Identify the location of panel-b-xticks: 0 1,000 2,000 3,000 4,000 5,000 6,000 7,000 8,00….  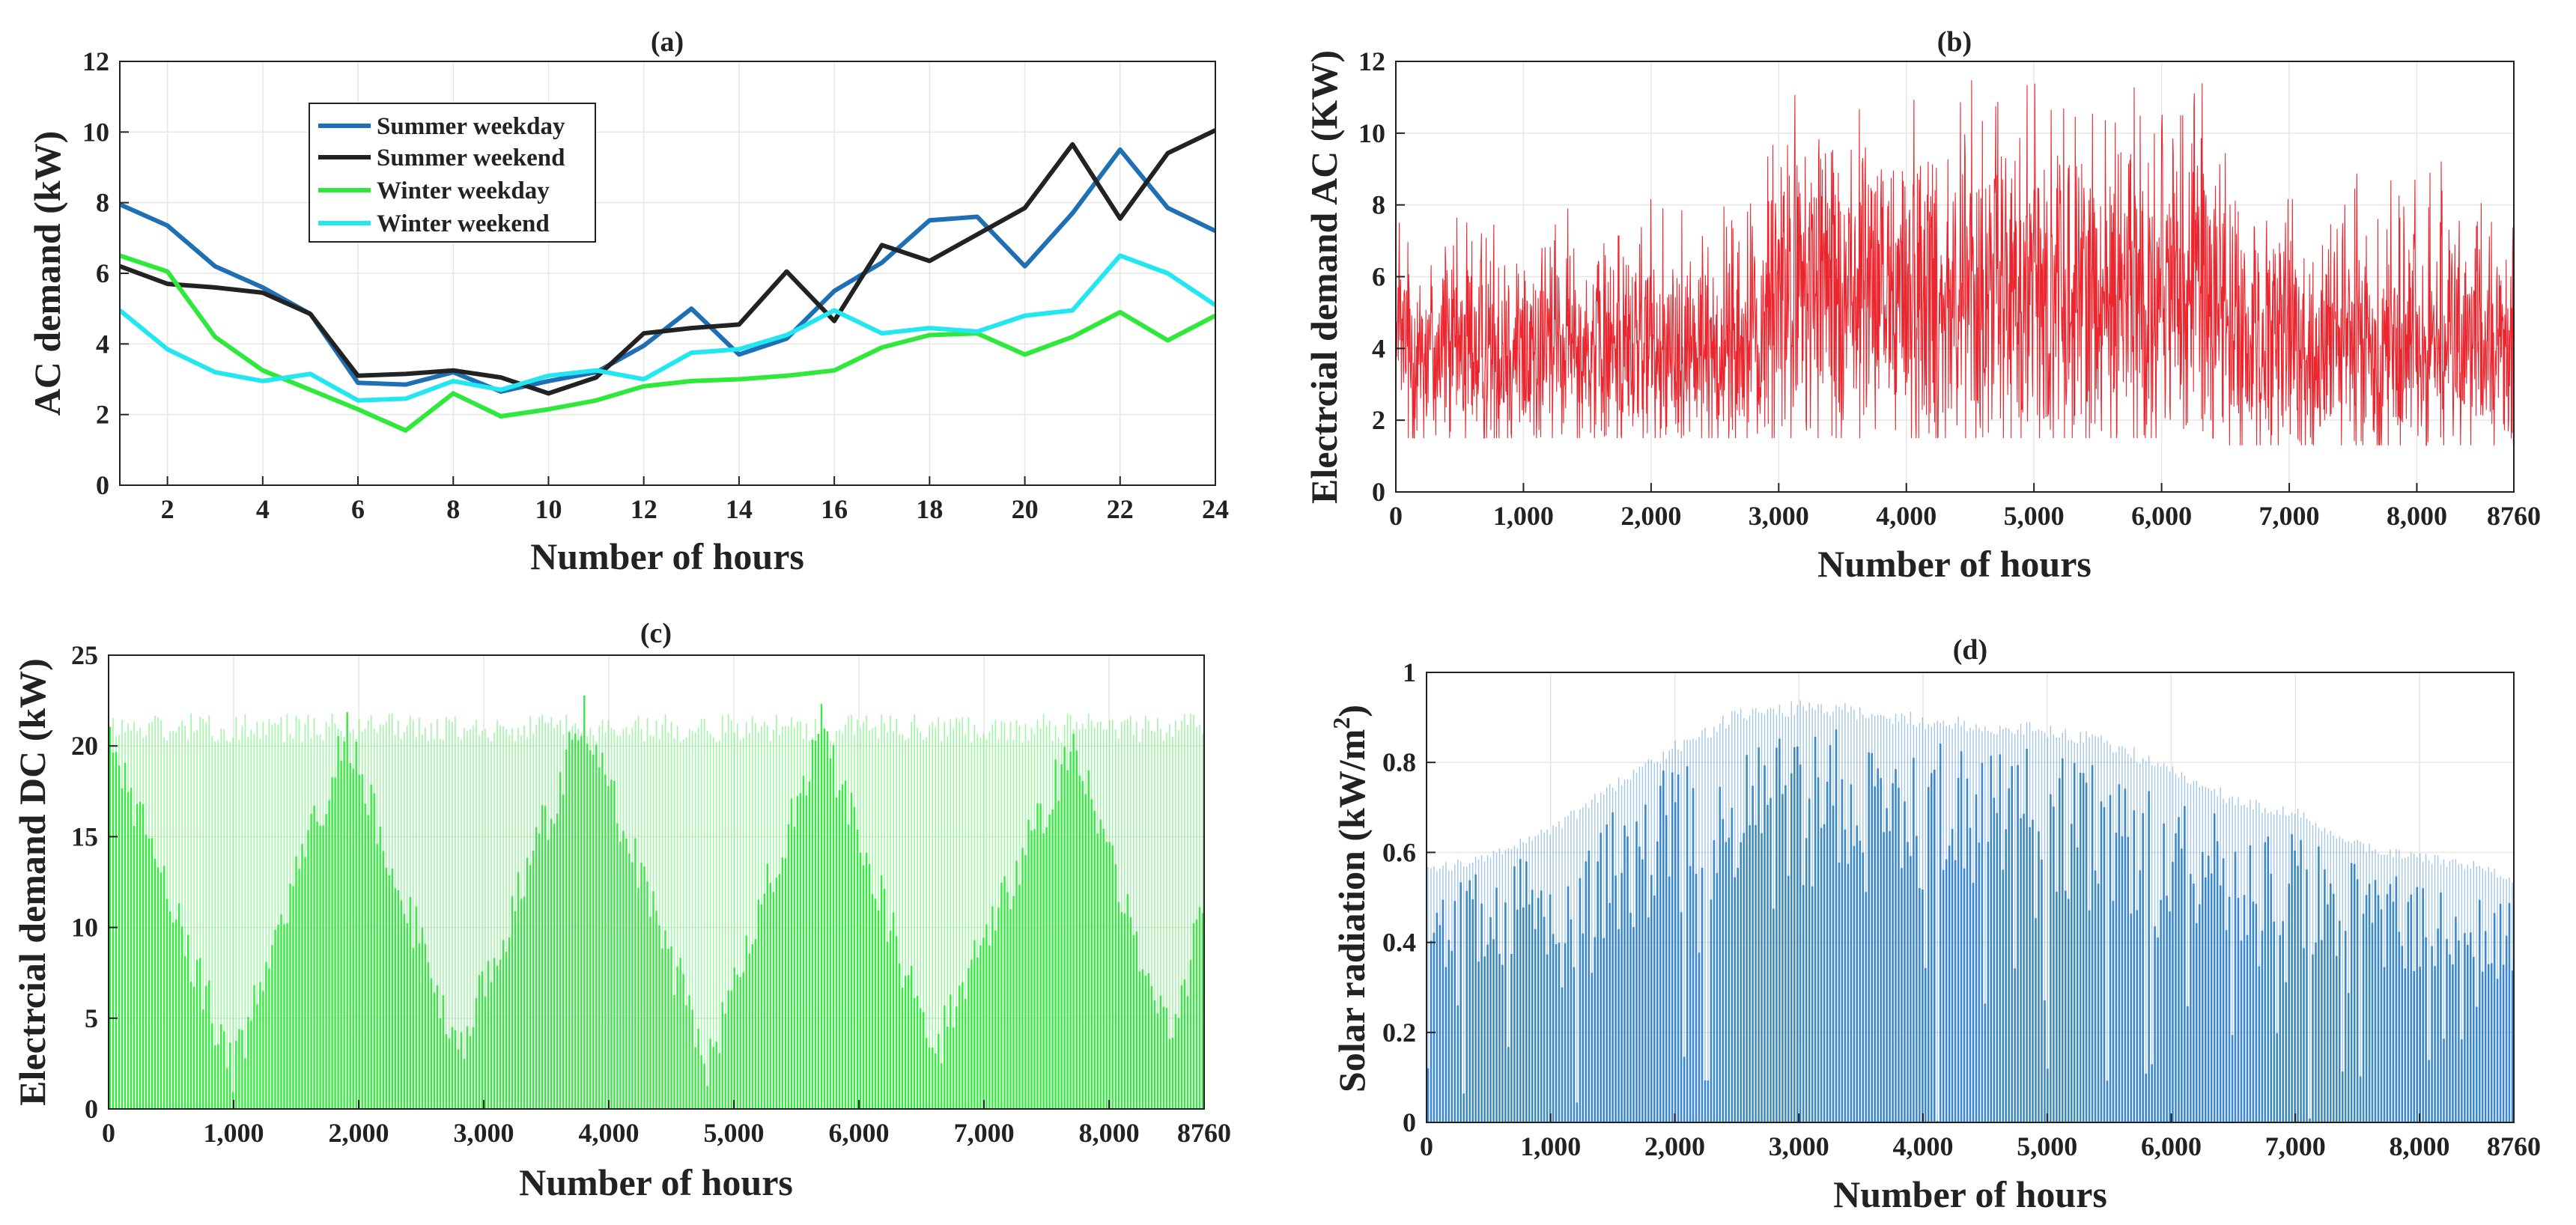
(1965, 507).